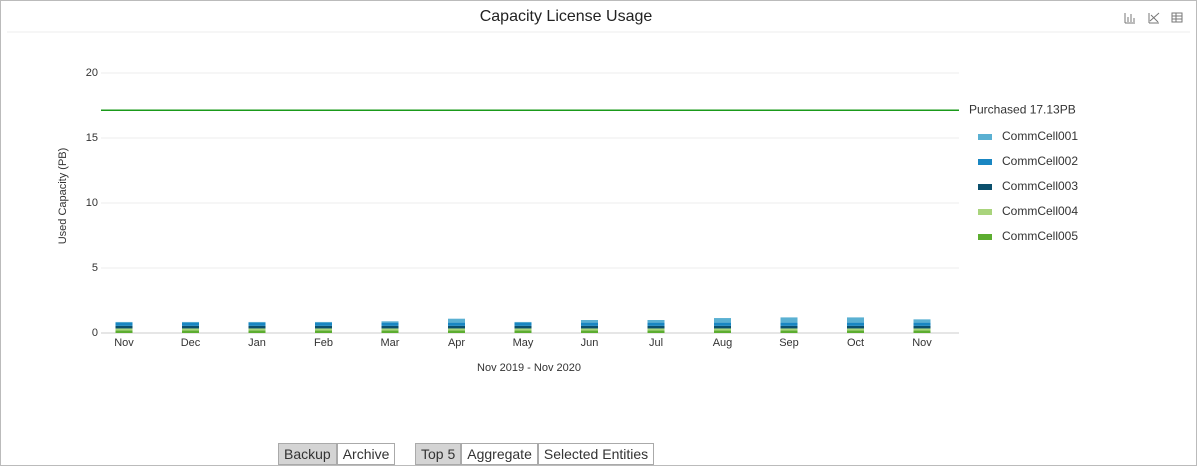  I want to click on x-tick-label: Feb, so click(323, 343).